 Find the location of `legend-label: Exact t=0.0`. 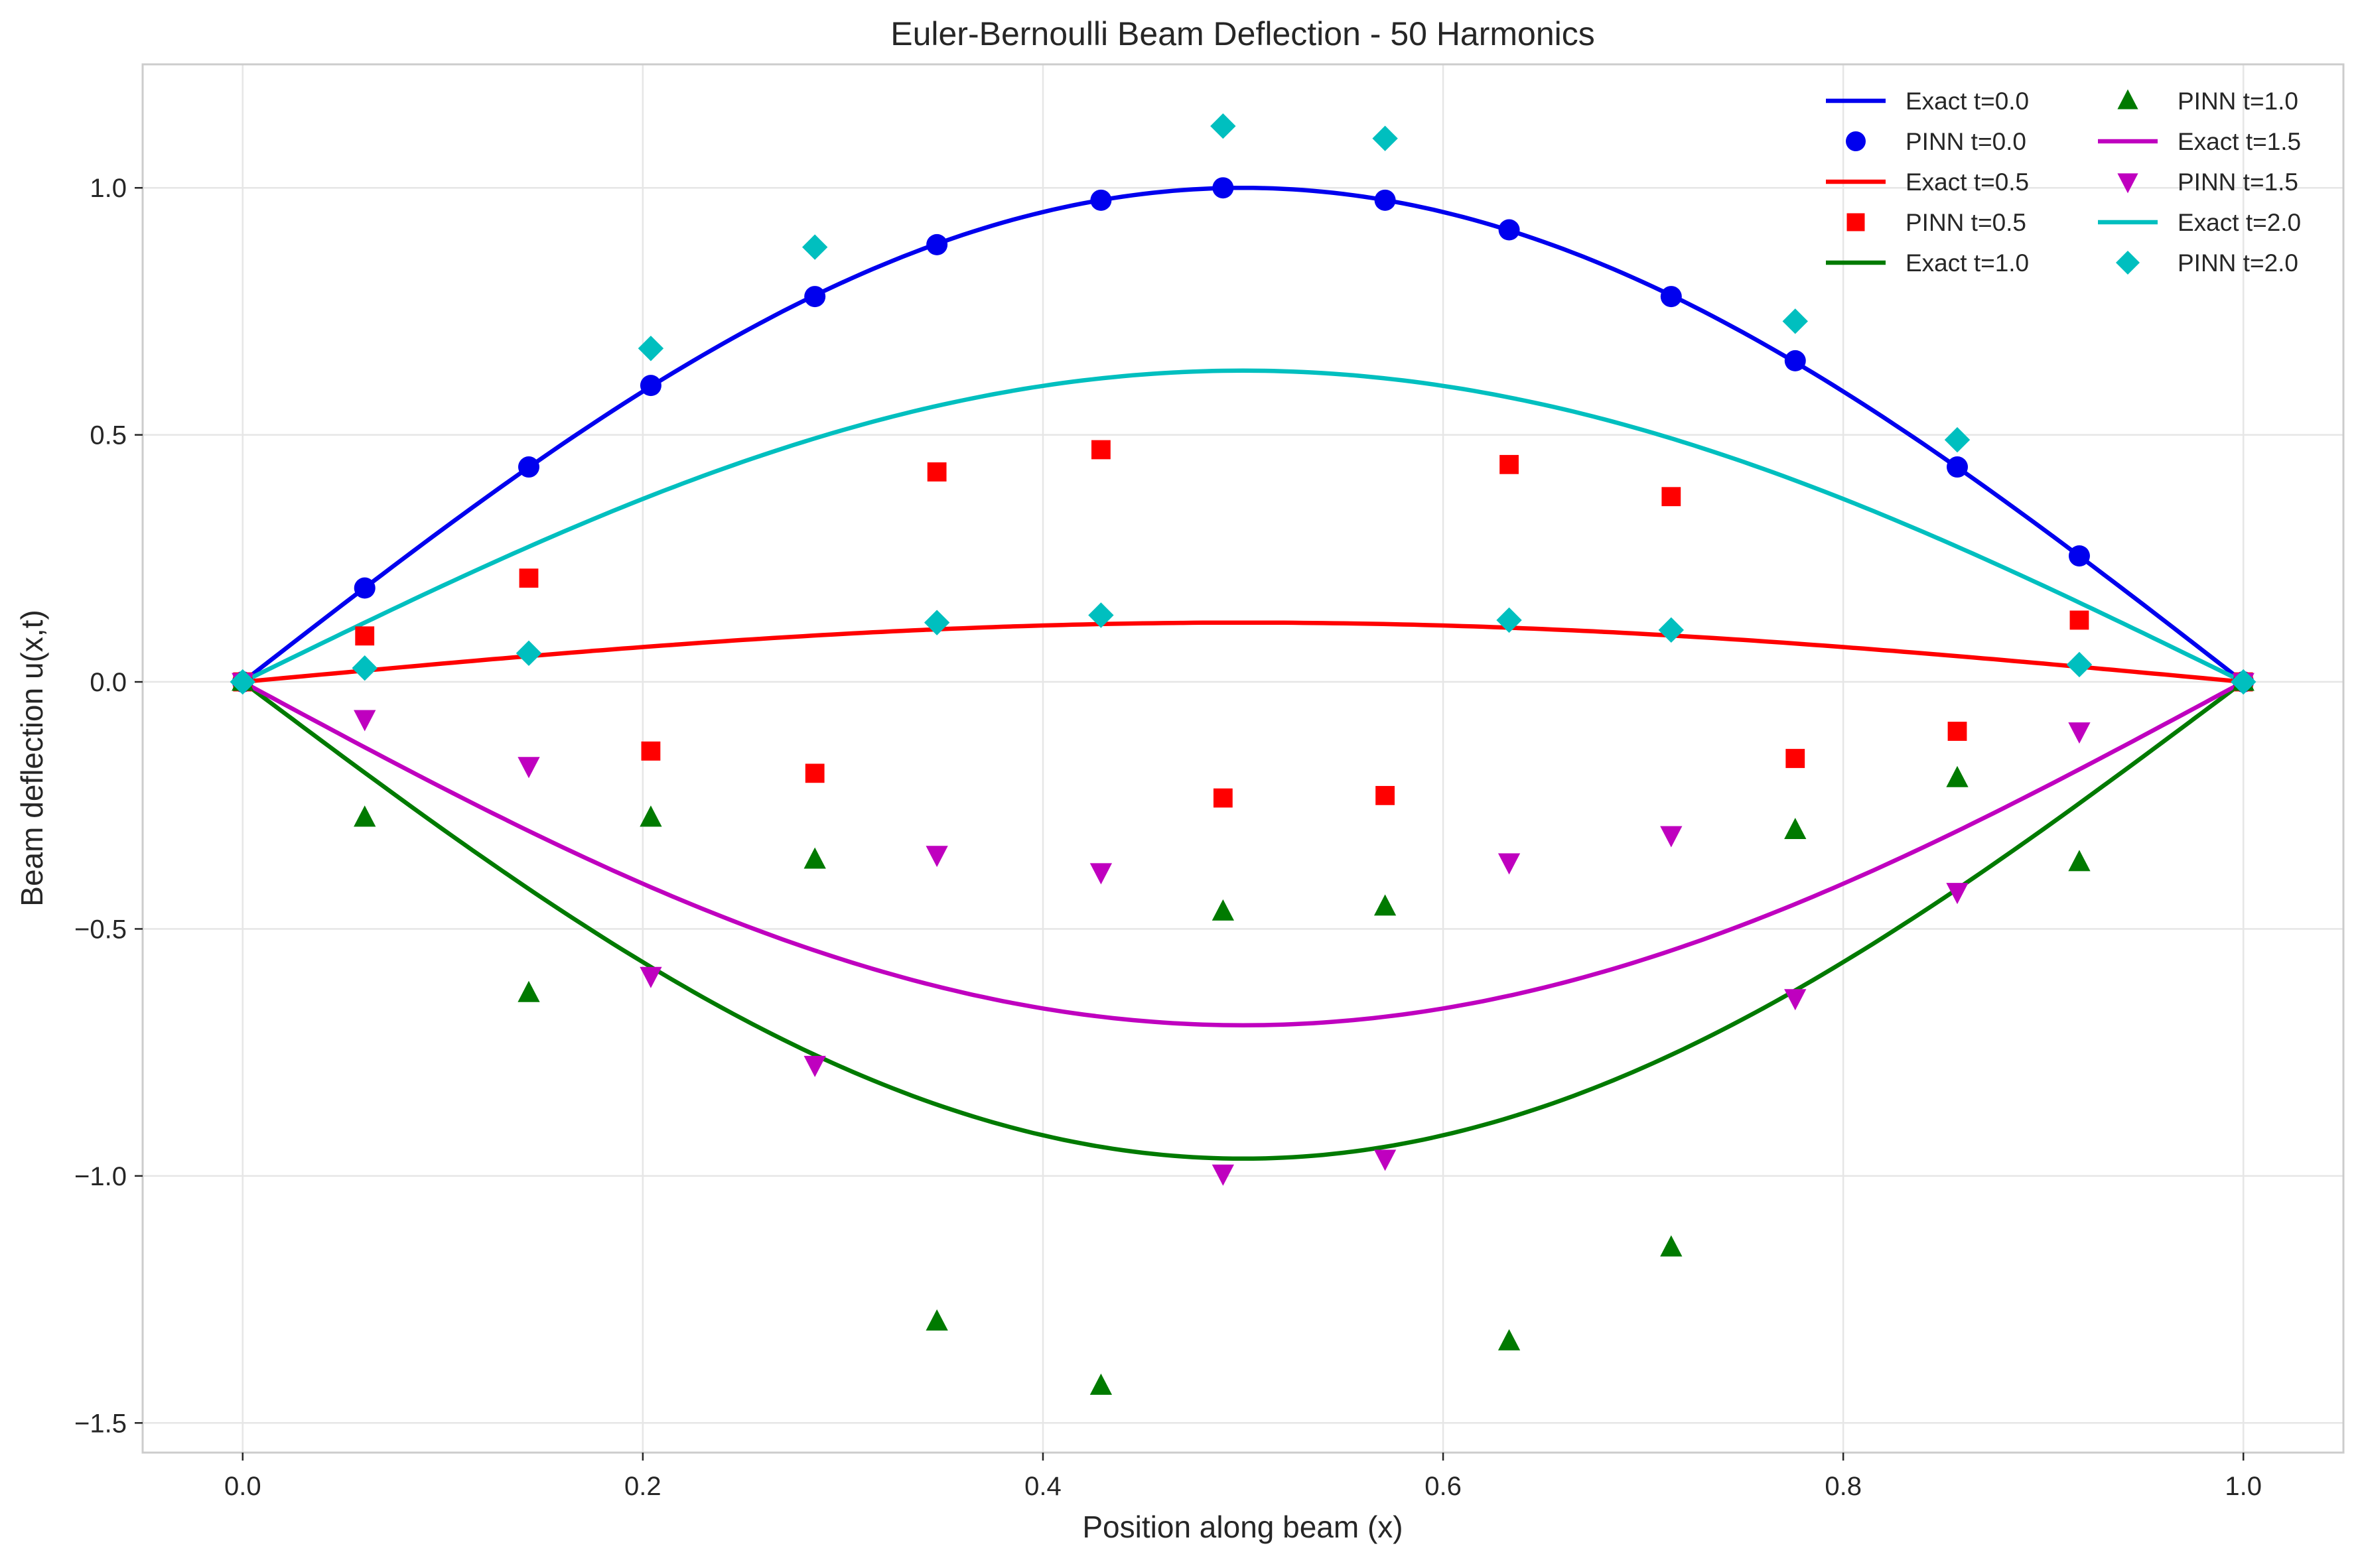

legend-label: Exact t=0.0 is located at coordinates (1967, 102).